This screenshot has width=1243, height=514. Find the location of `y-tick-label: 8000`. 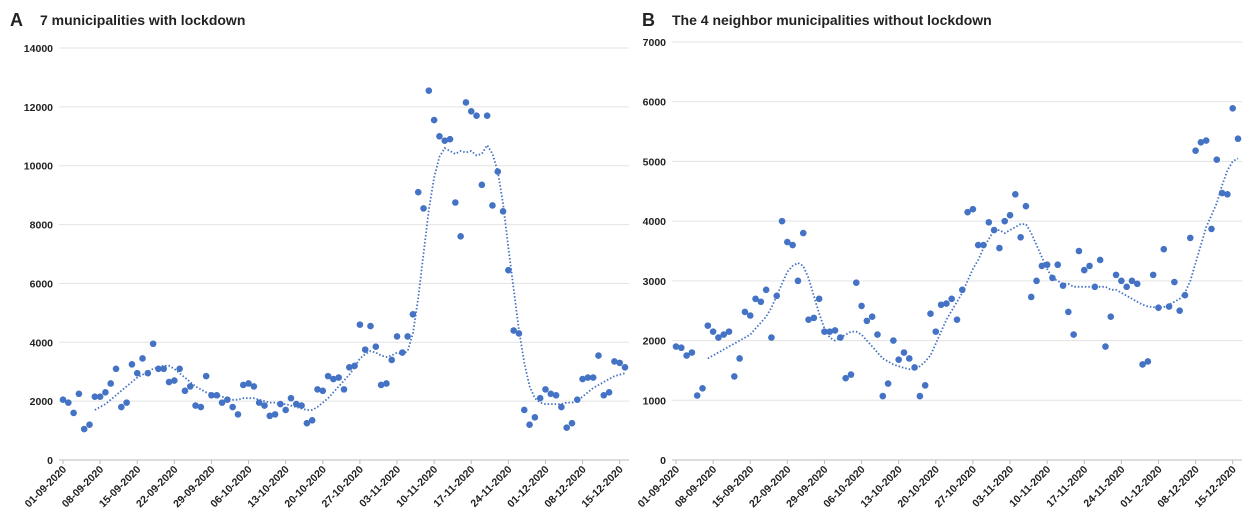

y-tick-label: 8000 is located at coordinates (42, 226).